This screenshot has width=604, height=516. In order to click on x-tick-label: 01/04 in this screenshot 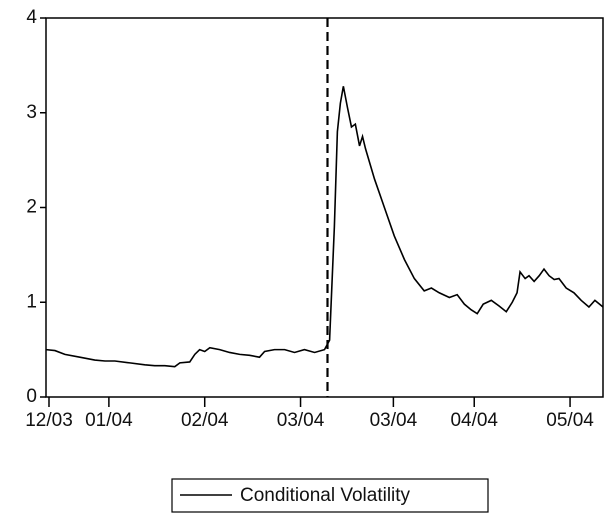, I will do `click(109, 420)`.